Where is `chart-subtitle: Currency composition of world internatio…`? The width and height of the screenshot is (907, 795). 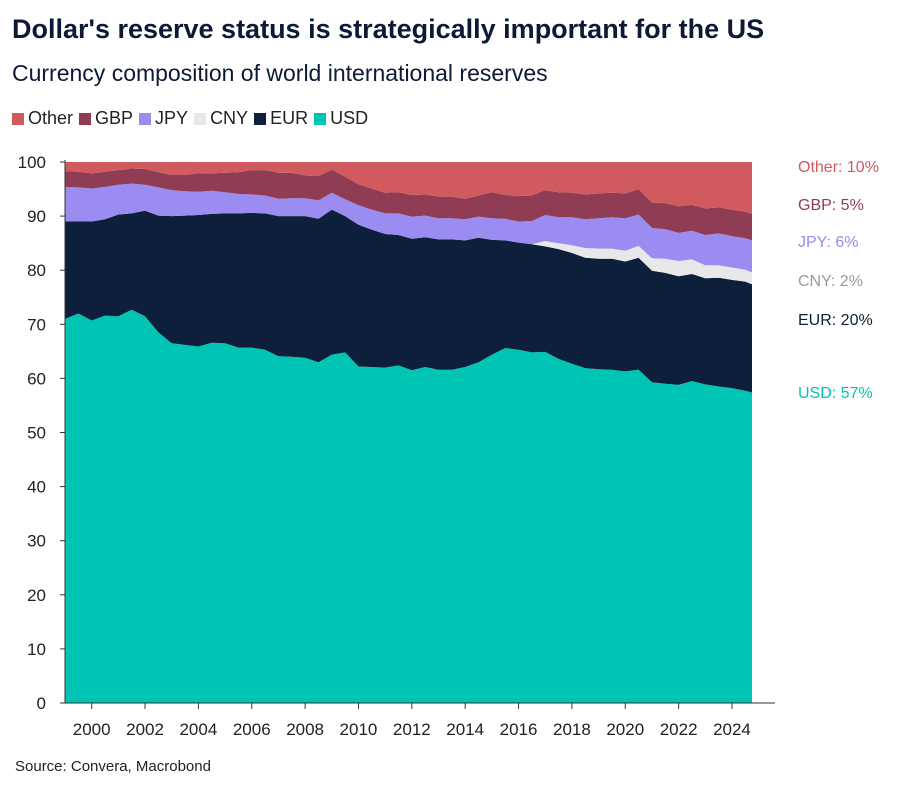
chart-subtitle: Currency composition of world internatio… is located at coordinates (280, 73).